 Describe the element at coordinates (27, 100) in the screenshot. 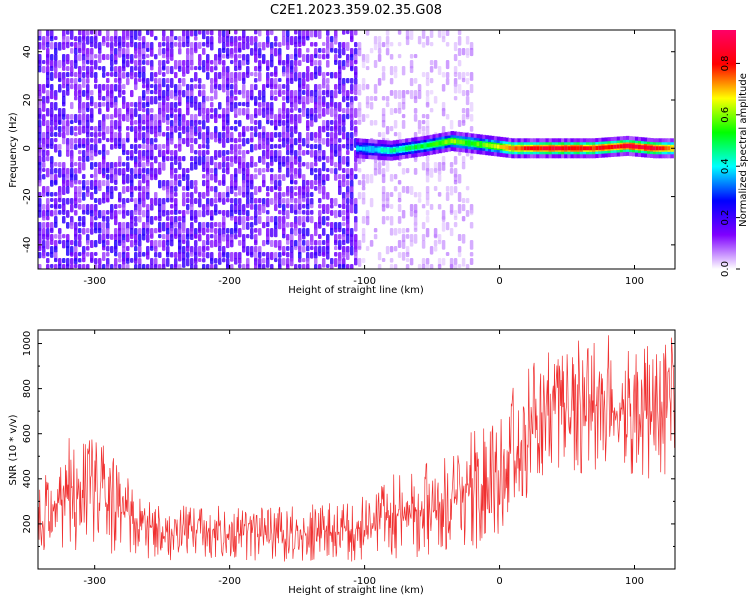

I see `spectrogram-y-tick-label: 20` at that location.